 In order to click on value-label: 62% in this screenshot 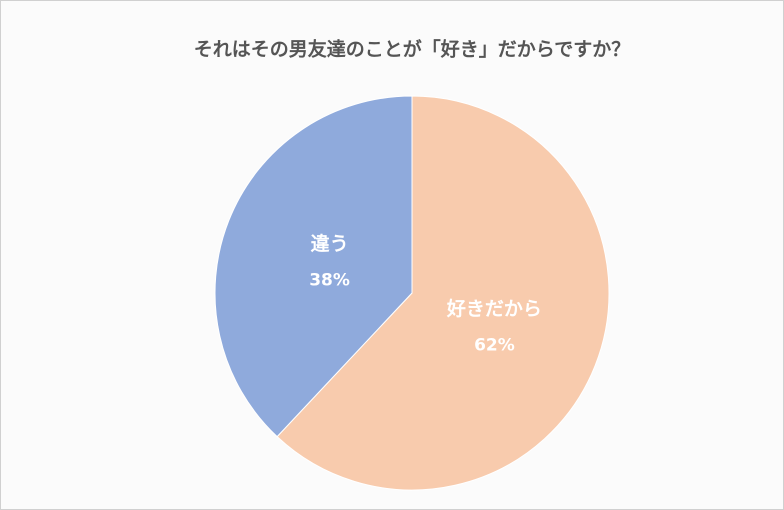, I will do `click(494, 346)`.